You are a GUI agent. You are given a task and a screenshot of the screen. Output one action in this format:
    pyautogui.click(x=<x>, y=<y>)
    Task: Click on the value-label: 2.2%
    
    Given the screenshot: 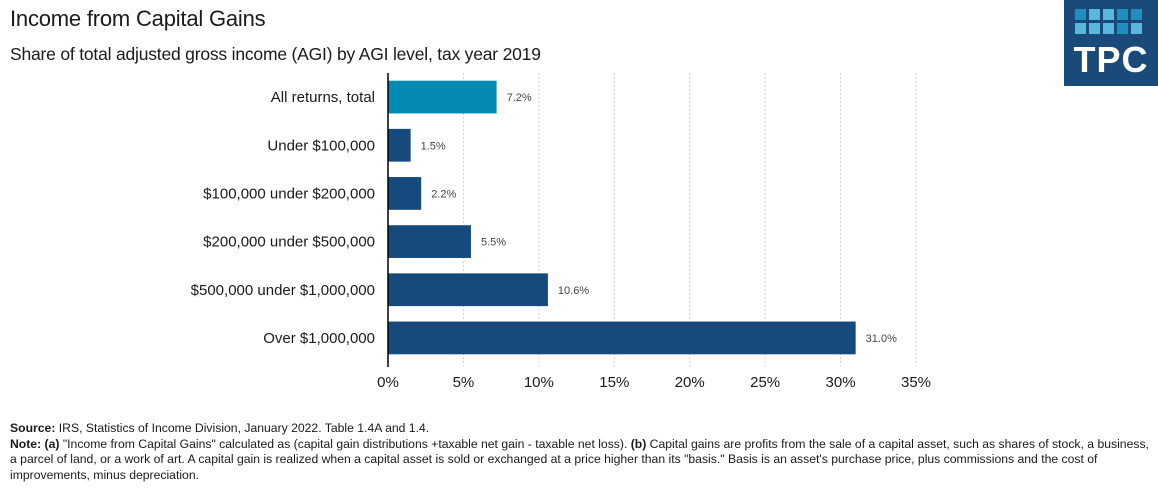 What is the action you would take?
    pyautogui.click(x=443, y=194)
    